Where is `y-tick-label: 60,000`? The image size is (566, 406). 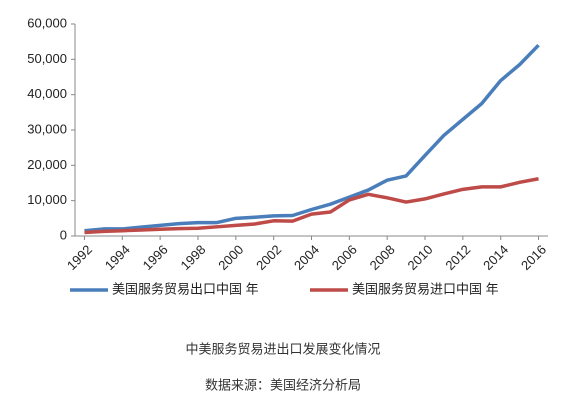
y-tick-label: 60,000 is located at coordinates (47, 22).